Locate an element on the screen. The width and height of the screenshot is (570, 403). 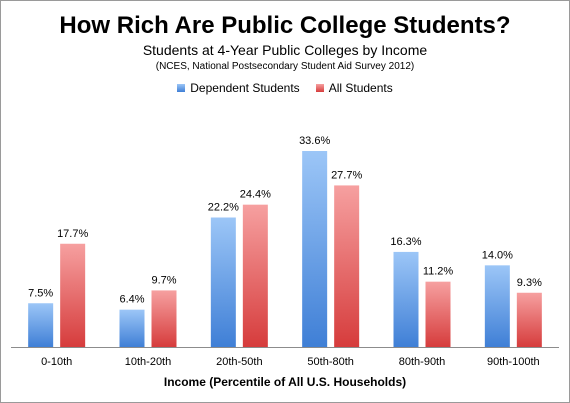
chart-legend: Dependent Students All Students is located at coordinates (285, 88).